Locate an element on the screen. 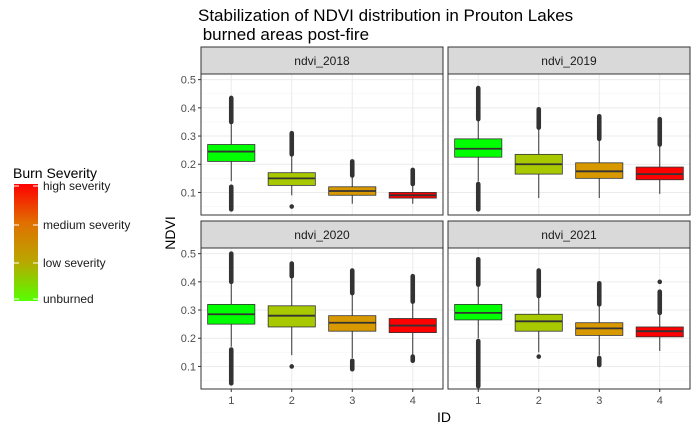 The width and height of the screenshot is (698, 426). facet-strip-label: ndvi_2018 is located at coordinates (322, 61).